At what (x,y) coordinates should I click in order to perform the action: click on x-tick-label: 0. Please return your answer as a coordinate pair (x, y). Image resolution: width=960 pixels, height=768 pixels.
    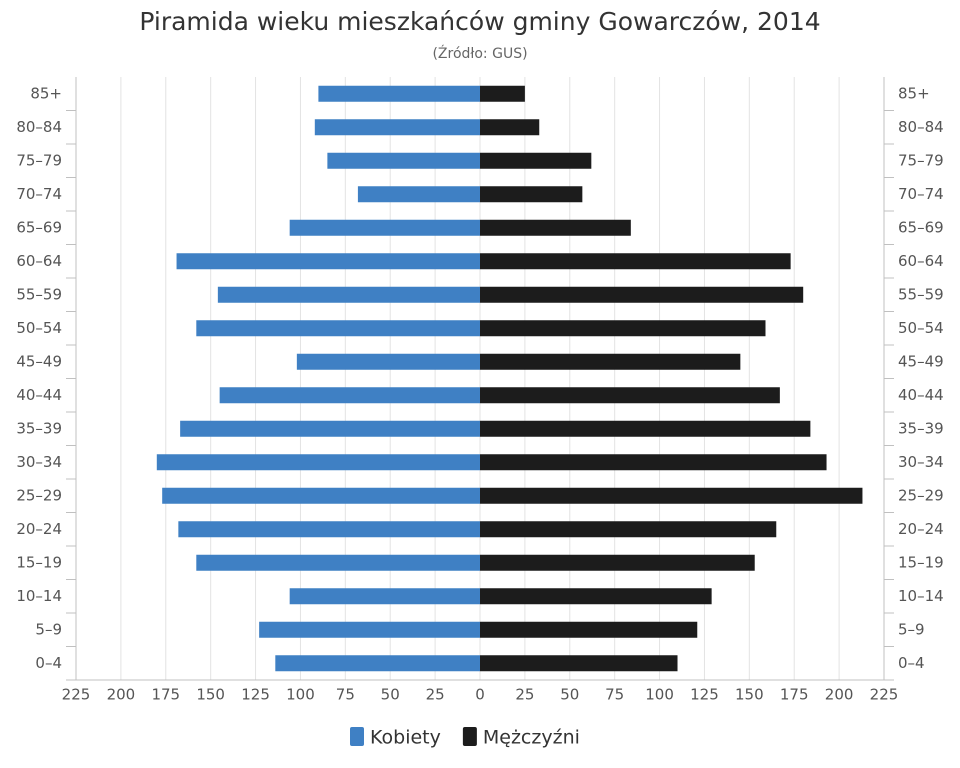
    Looking at the image, I should click on (480, 695).